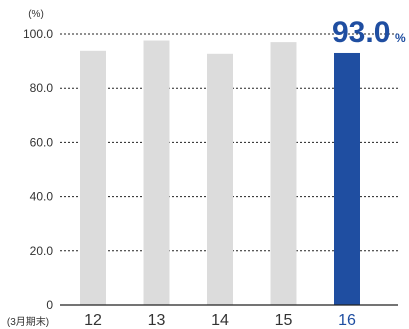  What do you see at coordinates (38, 169) in the screenshot?
I see `y-axis-ticks: 0 20.0 40.0 60.0 80.0 100.0` at bounding box center [38, 169].